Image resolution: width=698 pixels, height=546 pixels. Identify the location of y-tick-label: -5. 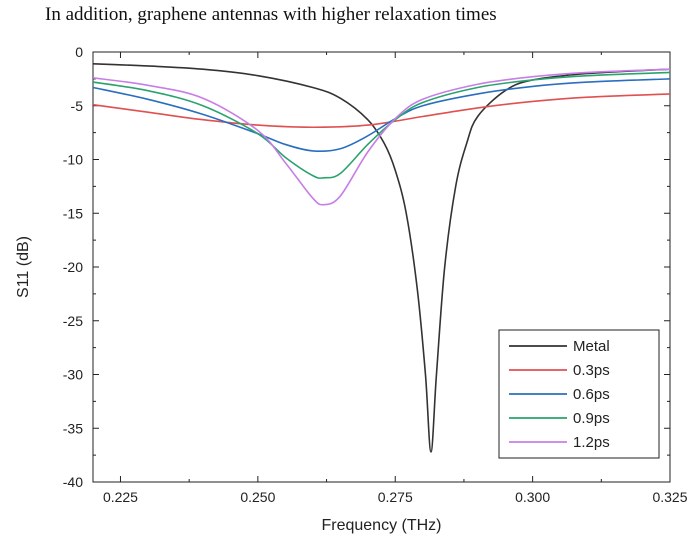
(77, 106).